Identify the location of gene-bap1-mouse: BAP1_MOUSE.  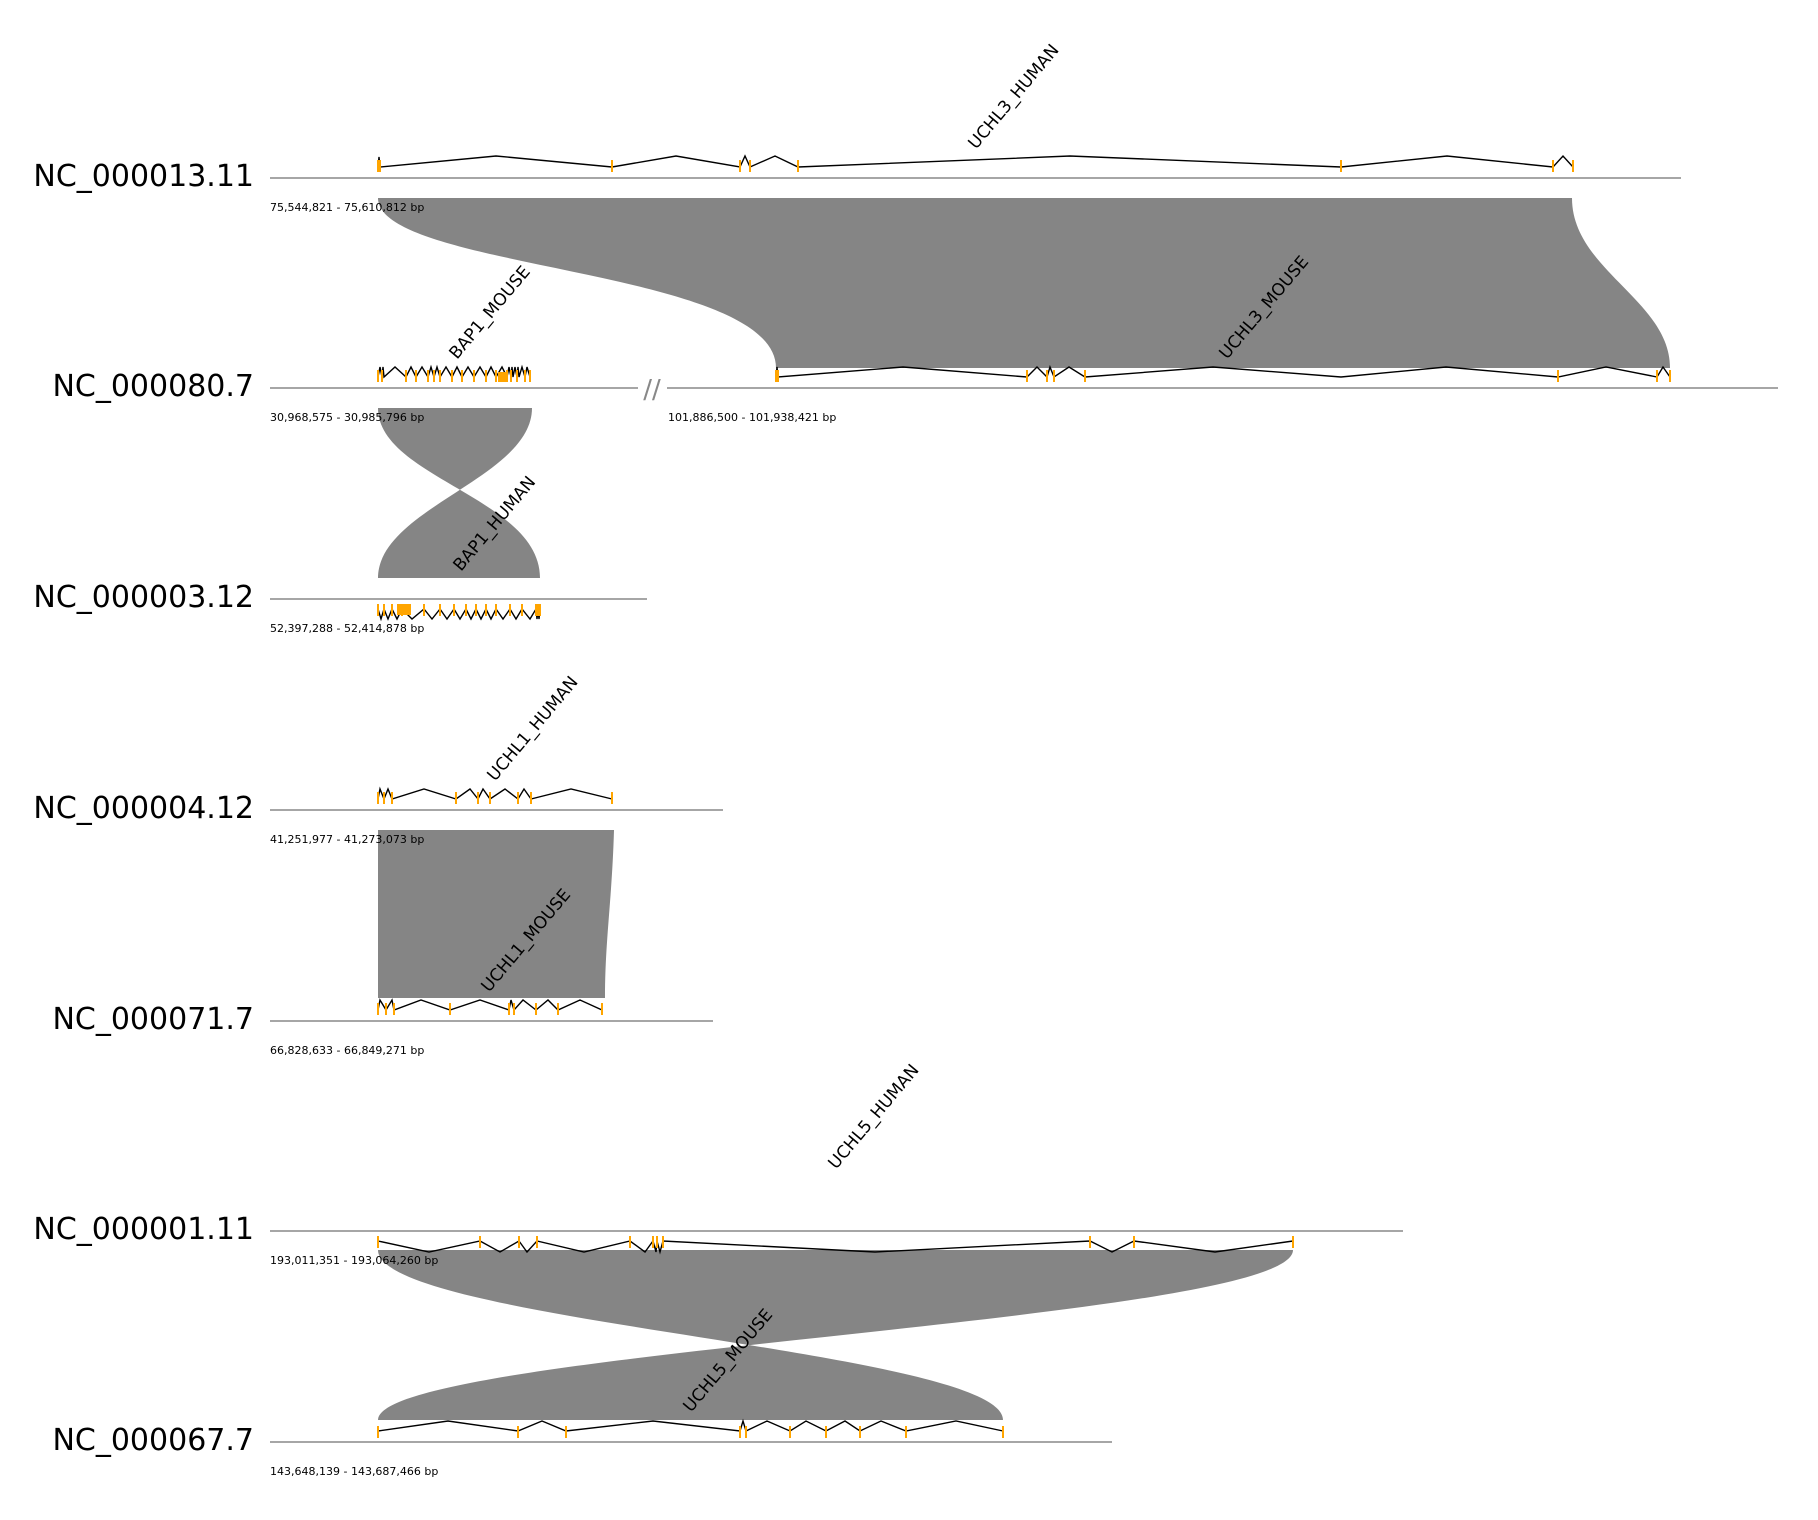
(456, 322).